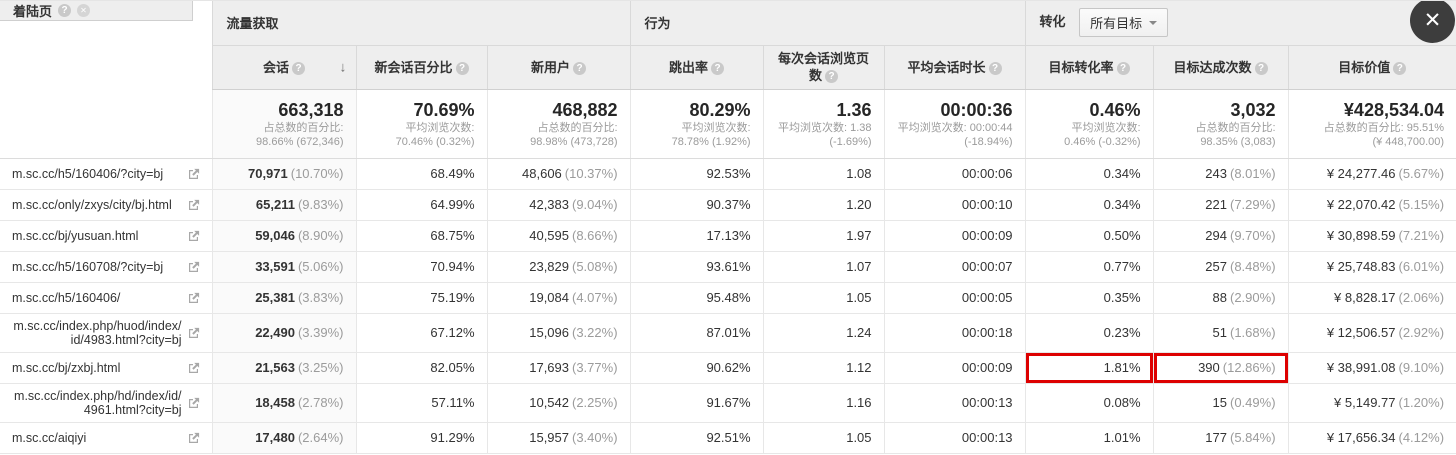 The image size is (1456, 455). What do you see at coordinates (954, 298) in the screenshot?
I see `avg-session-duration-cell: 00:00:05` at bounding box center [954, 298].